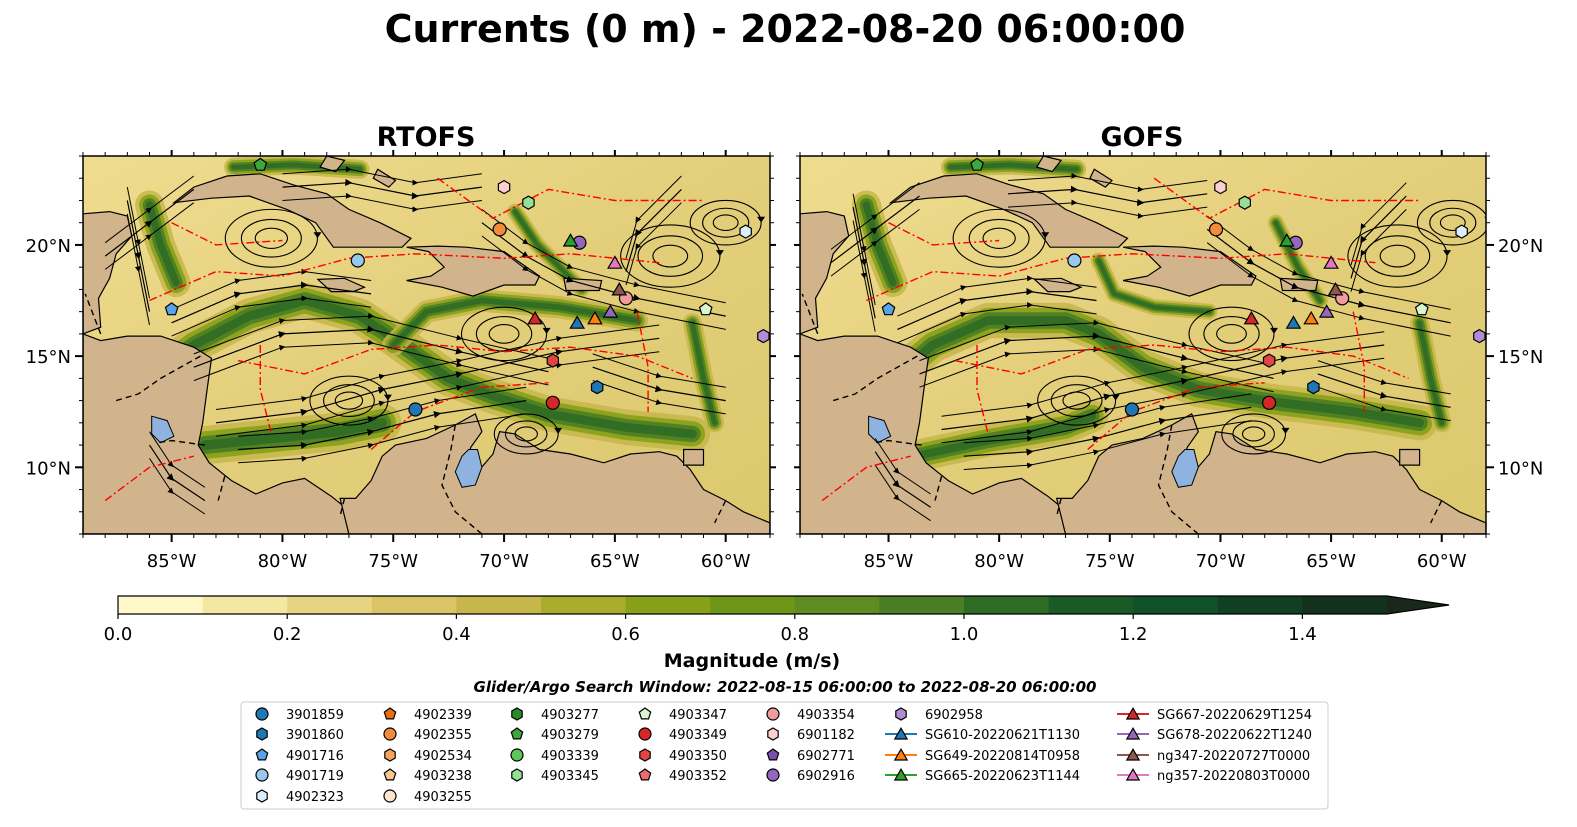  Describe the element at coordinates (1154, 286) in the screenshot. I see `speed-band` at that location.